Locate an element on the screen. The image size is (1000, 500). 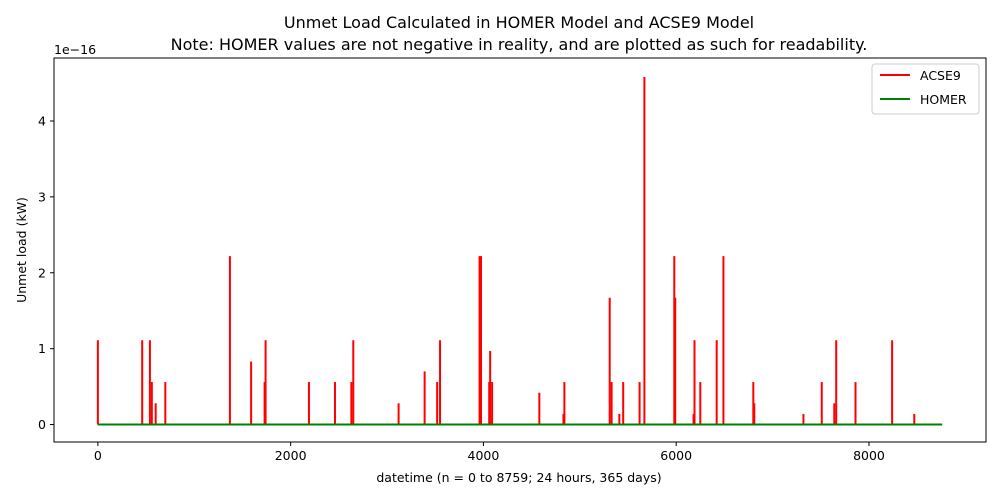
y-axis-label: Unmet load (kW) is located at coordinates (21, 250).